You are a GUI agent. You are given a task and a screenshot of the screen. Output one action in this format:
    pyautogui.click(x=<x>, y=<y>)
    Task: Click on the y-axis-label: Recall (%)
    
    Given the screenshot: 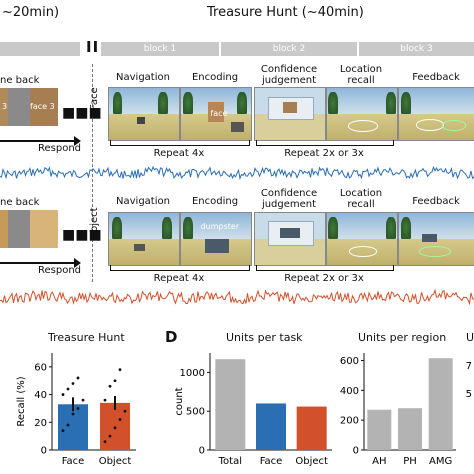 What is the action you would take?
    pyautogui.click(x=21, y=401)
    